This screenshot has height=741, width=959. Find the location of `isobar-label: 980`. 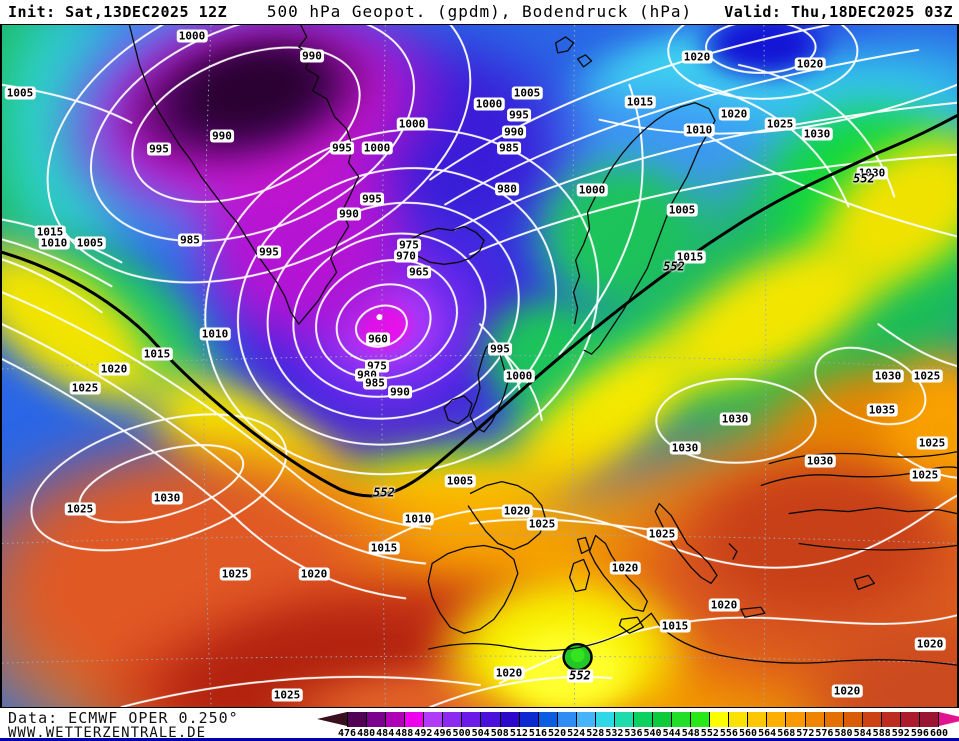

isobar-label: 980 is located at coordinates (507, 189).